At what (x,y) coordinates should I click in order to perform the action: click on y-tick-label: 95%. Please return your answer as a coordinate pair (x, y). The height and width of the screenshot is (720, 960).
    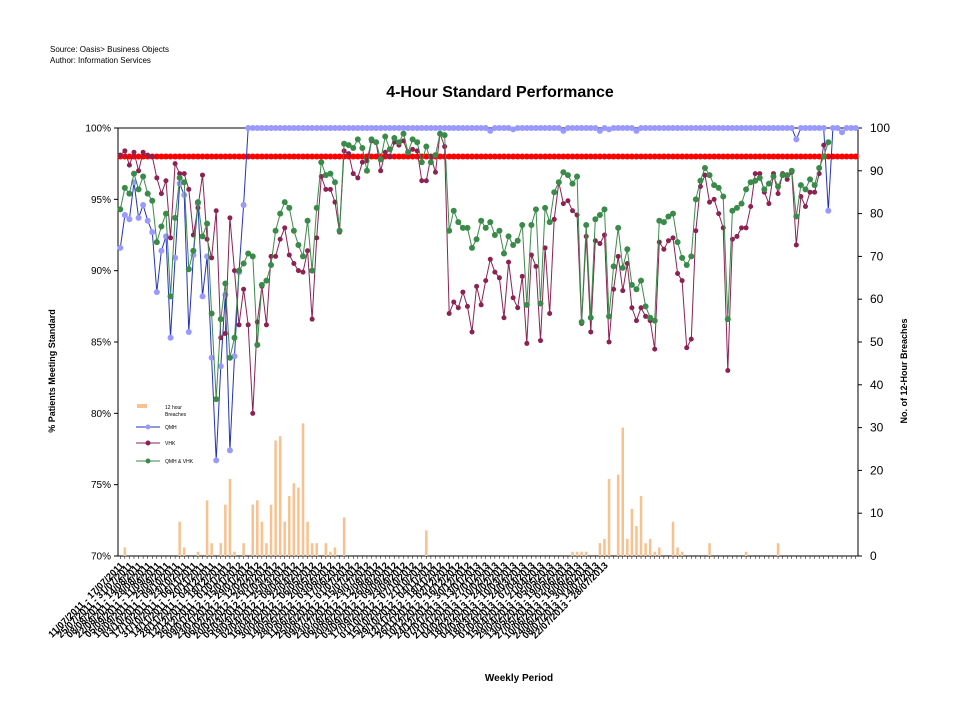
    Looking at the image, I should click on (101, 200).